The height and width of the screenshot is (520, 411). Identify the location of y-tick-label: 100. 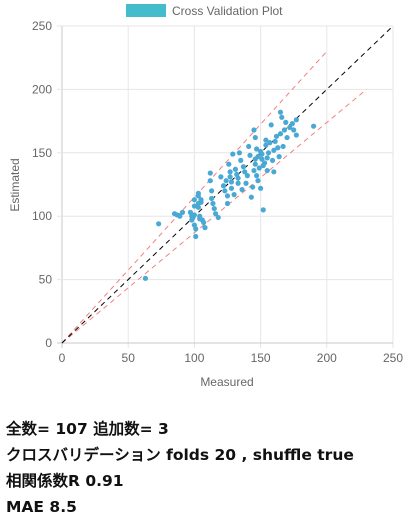
(42, 216).